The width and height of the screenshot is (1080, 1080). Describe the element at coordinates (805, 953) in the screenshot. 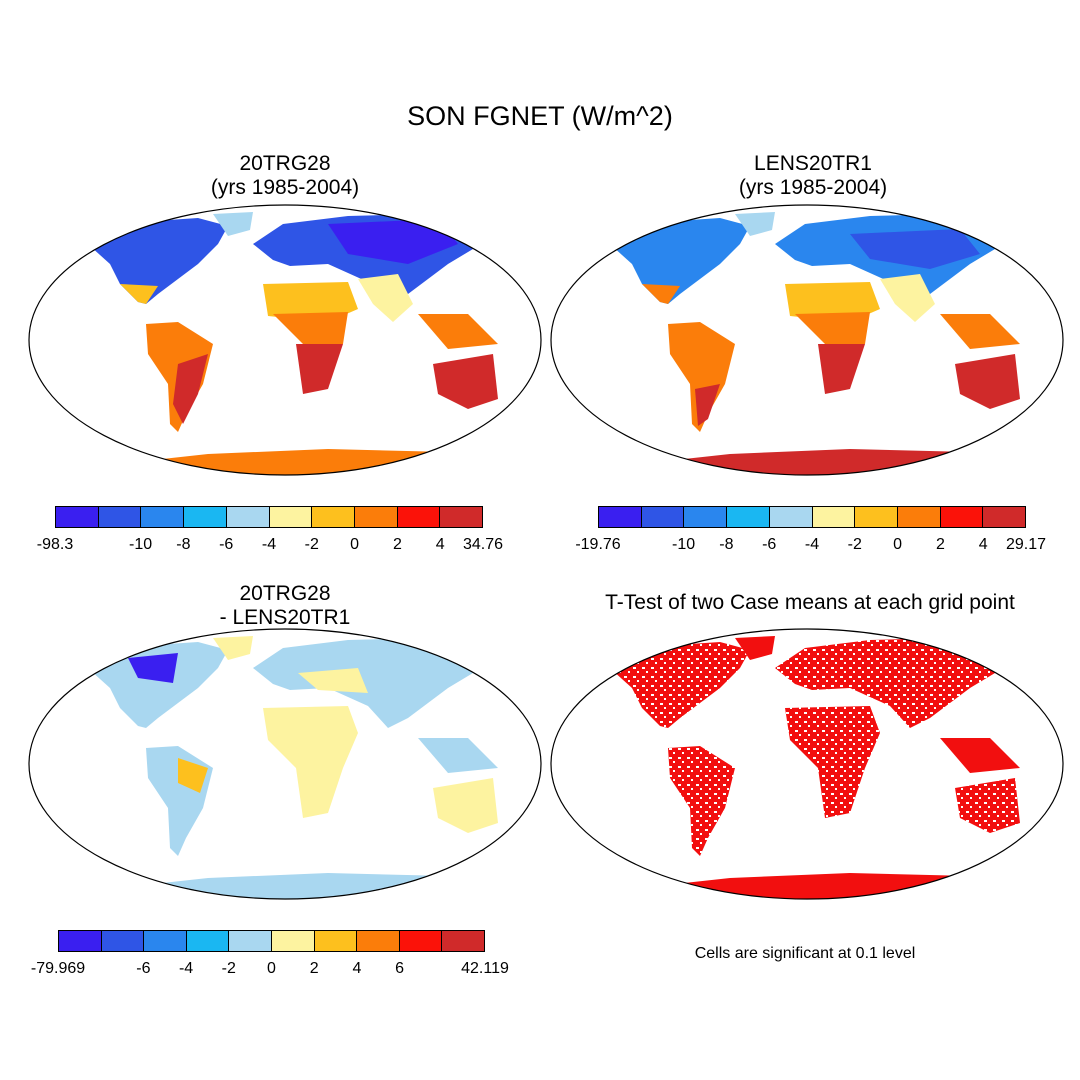

I see `significance-note: Cells are significant at 0.1 level` at that location.